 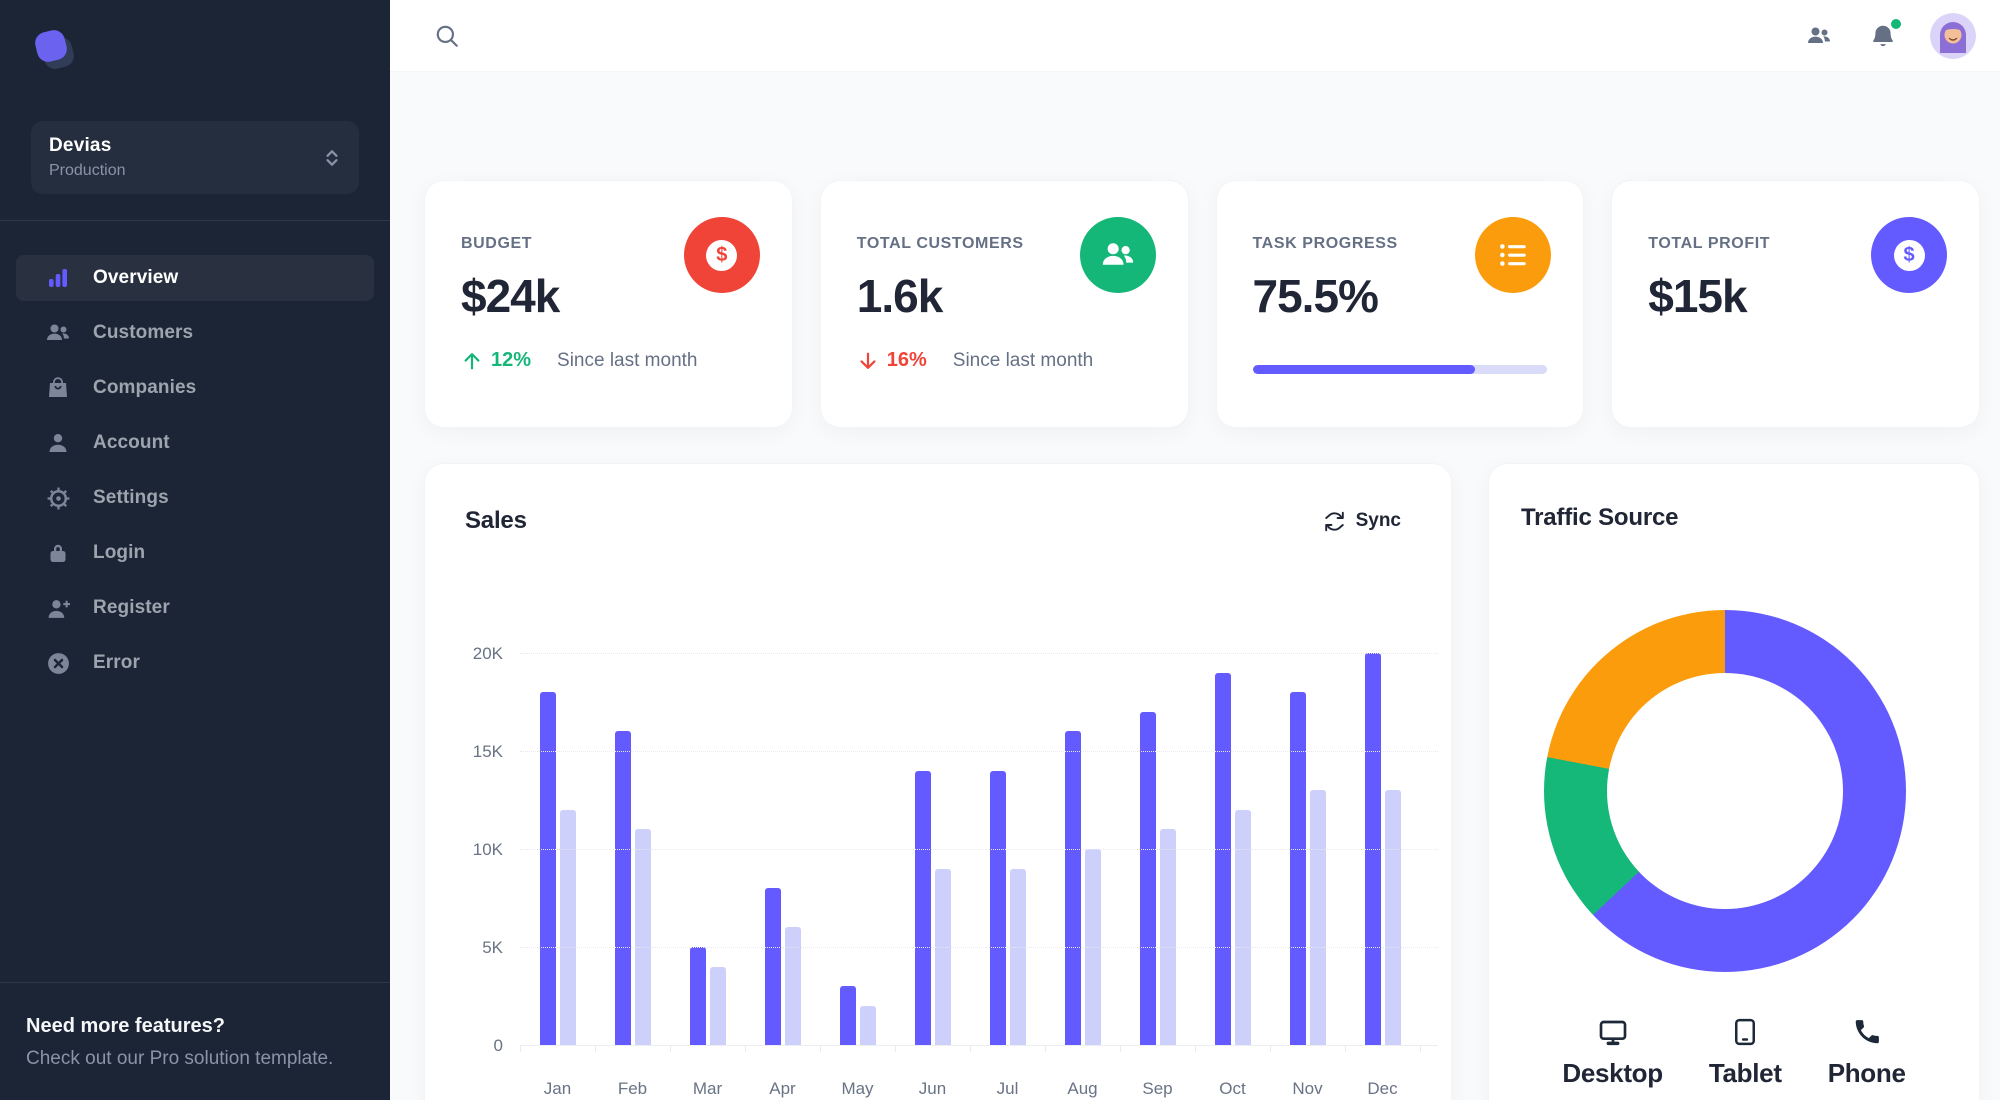 What do you see at coordinates (900, 296) in the screenshot?
I see `total-customers-value: 1.6k` at bounding box center [900, 296].